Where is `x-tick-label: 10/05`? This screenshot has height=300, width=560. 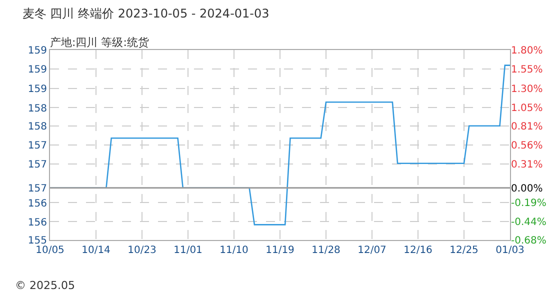
x-tick-label: 10/05 is located at coordinates (50, 250).